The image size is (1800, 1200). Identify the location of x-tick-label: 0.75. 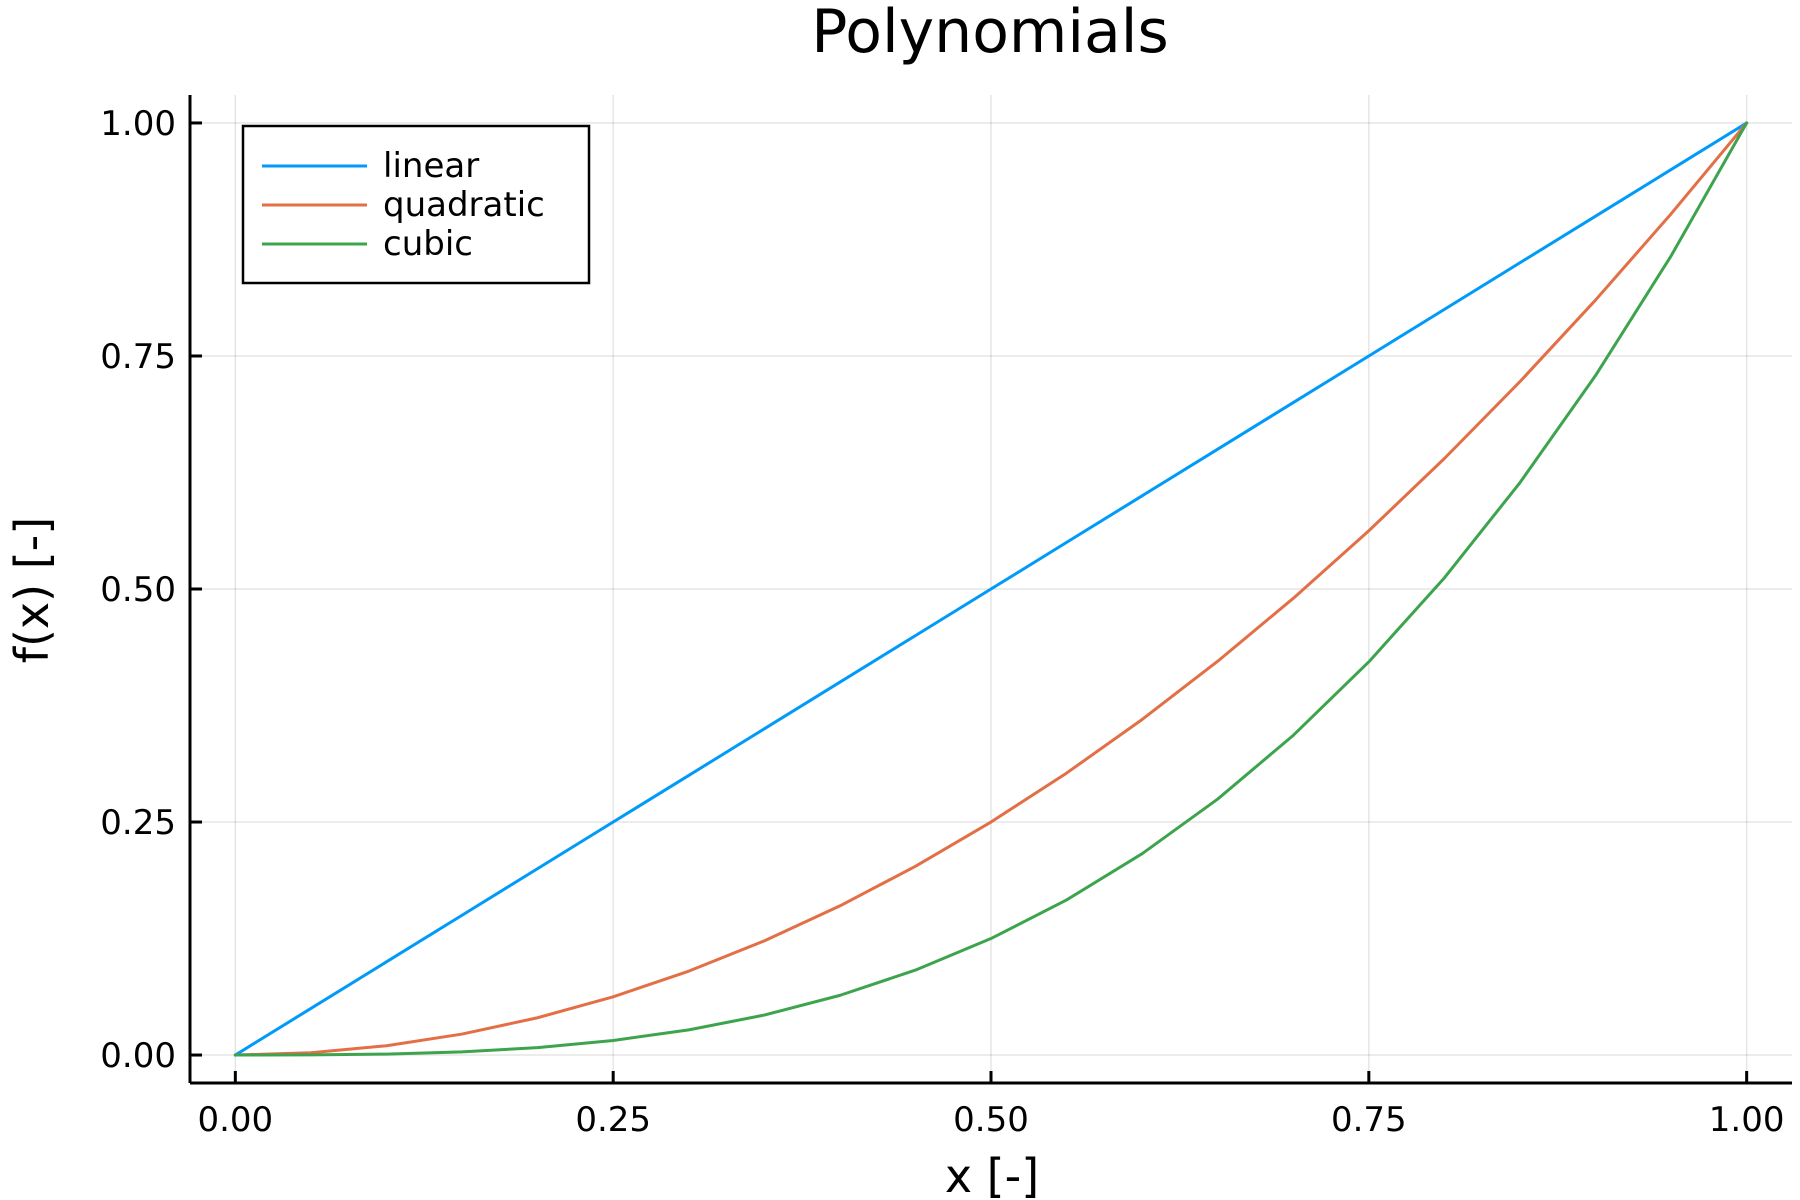
(1369, 1120).